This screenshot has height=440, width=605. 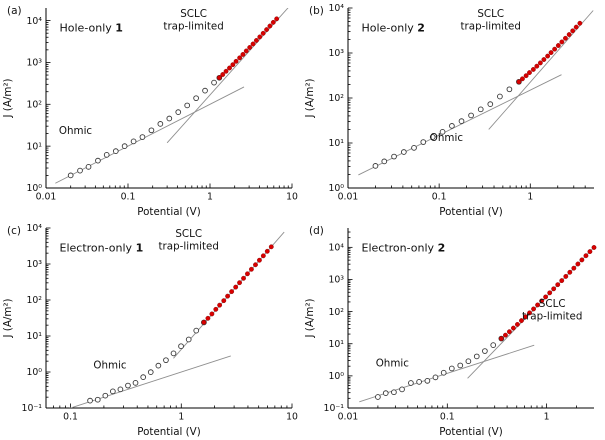 What do you see at coordinates (547, 293) in the screenshot?
I see `series-red-circle-d` at bounding box center [547, 293].